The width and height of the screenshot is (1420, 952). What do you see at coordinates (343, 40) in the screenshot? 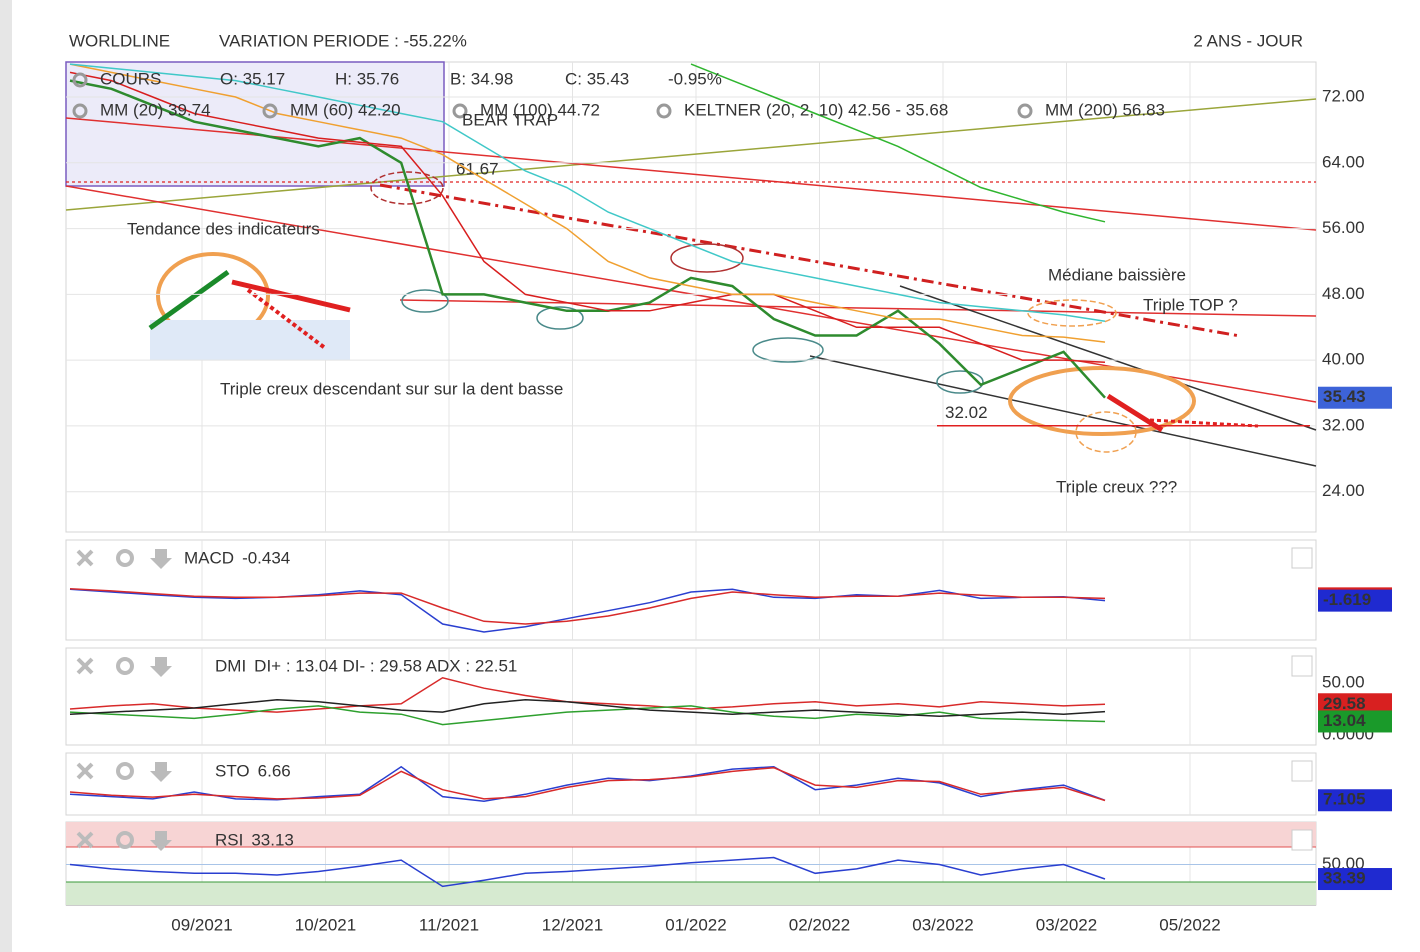
I see `variation: VARIATION PERIODE : -55.22%` at bounding box center [343, 40].